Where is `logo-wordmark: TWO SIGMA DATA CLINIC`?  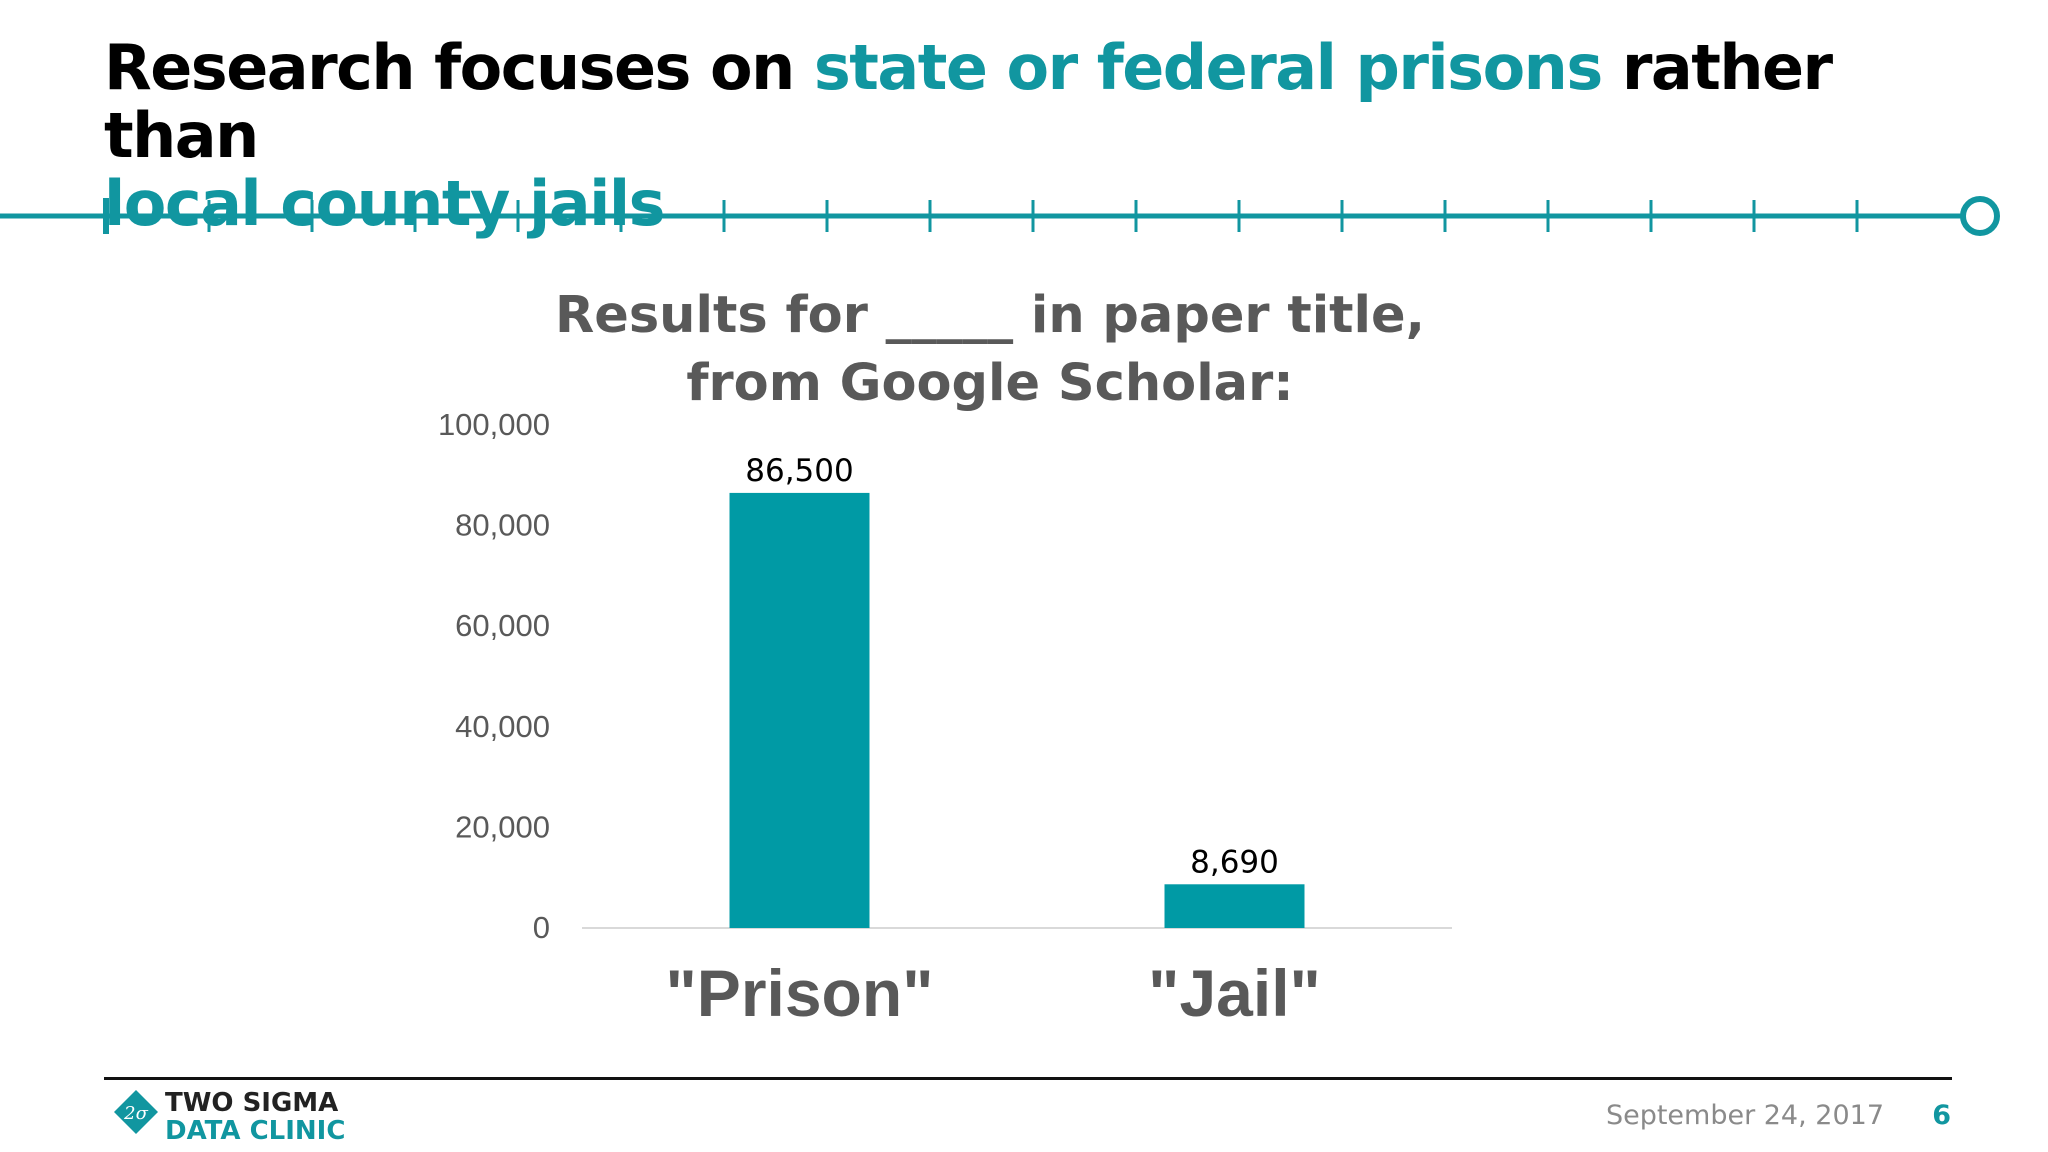
logo-wordmark: TWO SIGMA DATA CLINIC is located at coordinates (255, 1117).